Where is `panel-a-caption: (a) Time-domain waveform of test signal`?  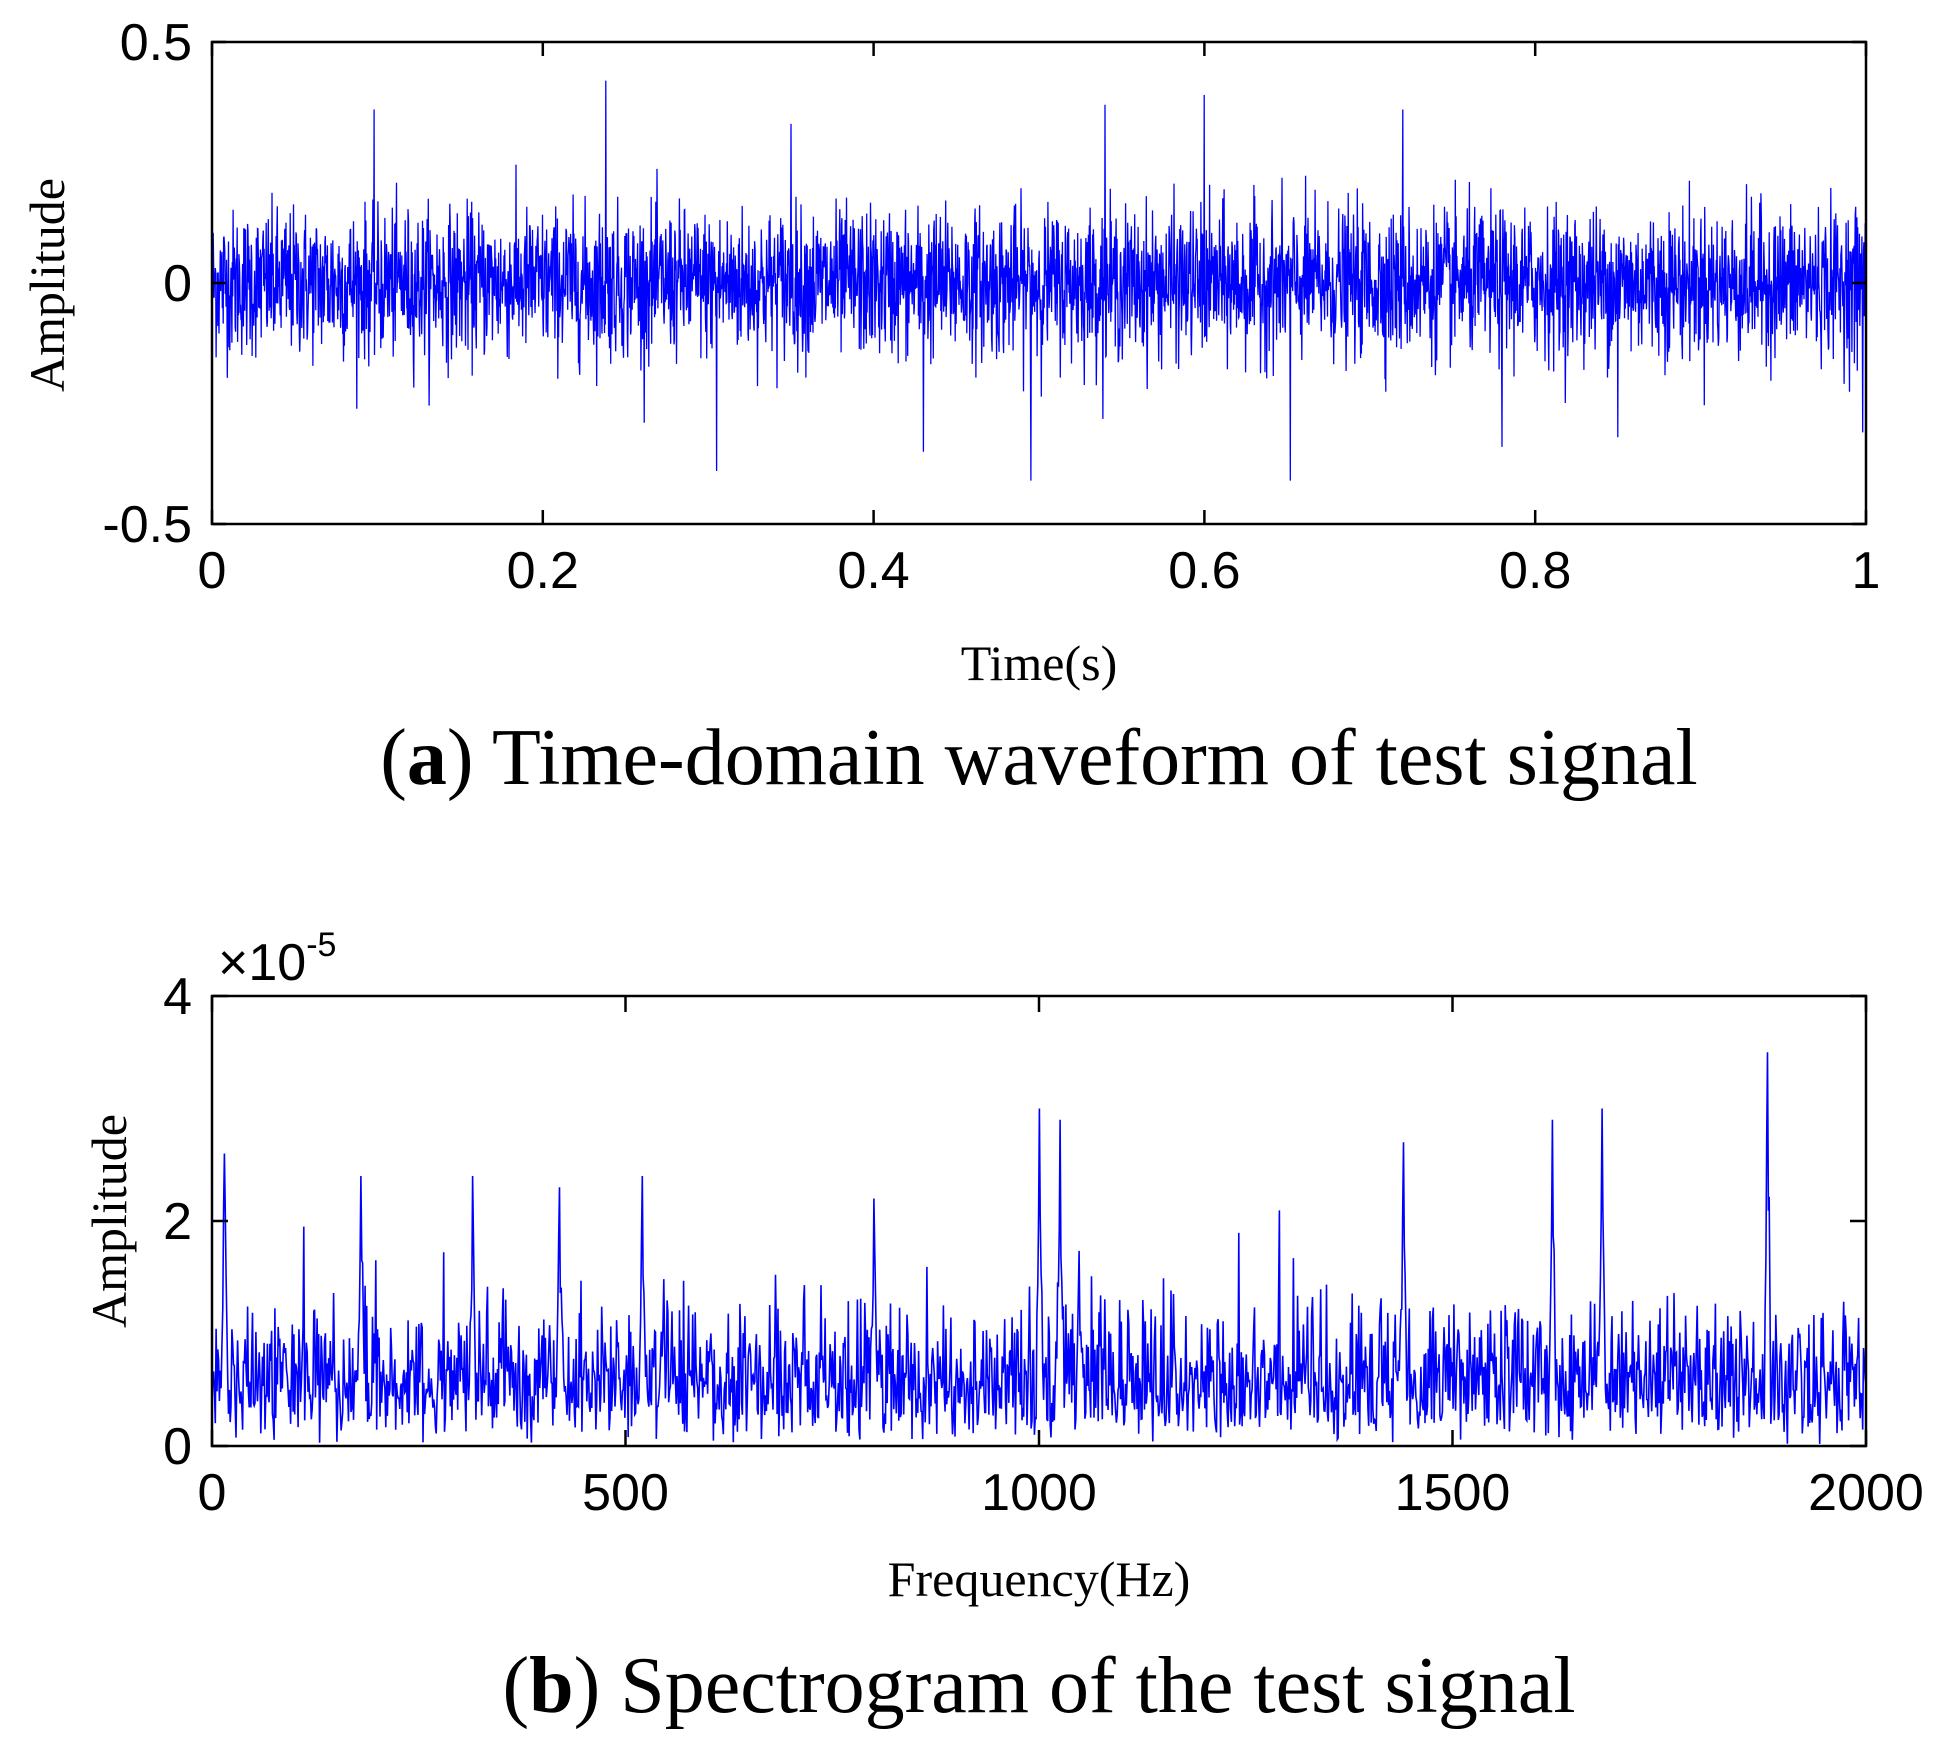 panel-a-caption: (a) Time-domain waveform of test signal is located at coordinates (1039, 758).